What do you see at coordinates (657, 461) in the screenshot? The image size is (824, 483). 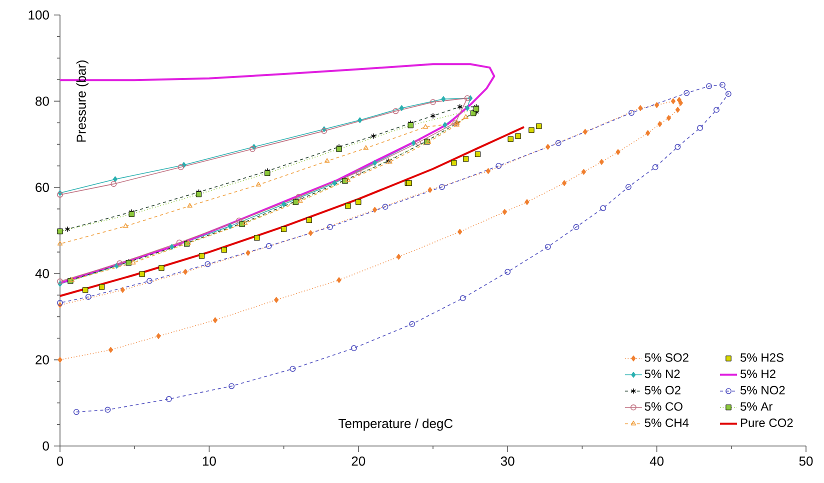 I see `x-tick-label: 40` at bounding box center [657, 461].